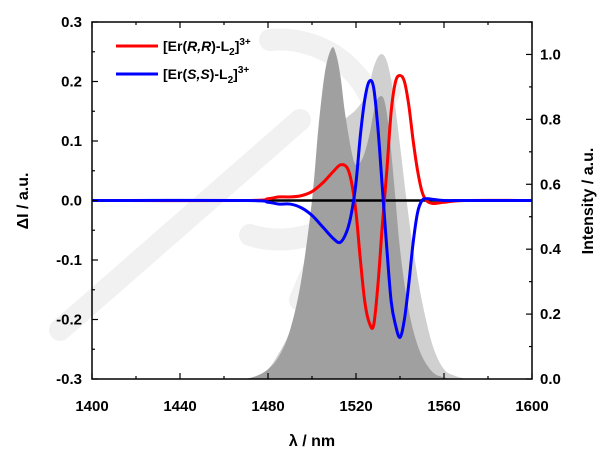  What do you see at coordinates (71, 22) in the screenshot?
I see `y-left-tick-label: 0.3` at bounding box center [71, 22].